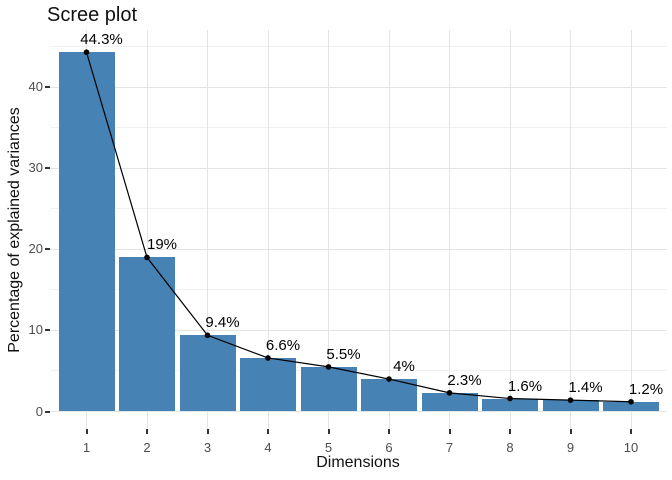  I want to click on x-axis-title: Dimensions, so click(358, 462).